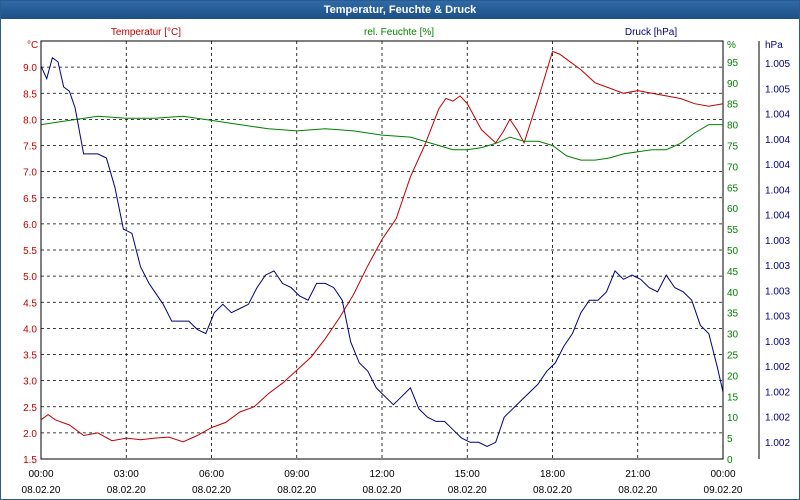  I want to click on tick-label-temperature: 8.5, so click(30, 94).